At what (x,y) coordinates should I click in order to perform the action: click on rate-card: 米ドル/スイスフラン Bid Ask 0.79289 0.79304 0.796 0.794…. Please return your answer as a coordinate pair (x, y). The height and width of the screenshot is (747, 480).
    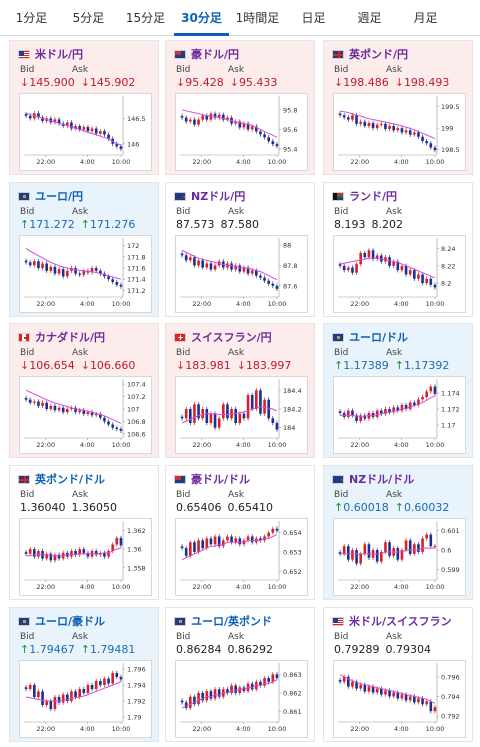
    Looking at the image, I should click on (398, 674).